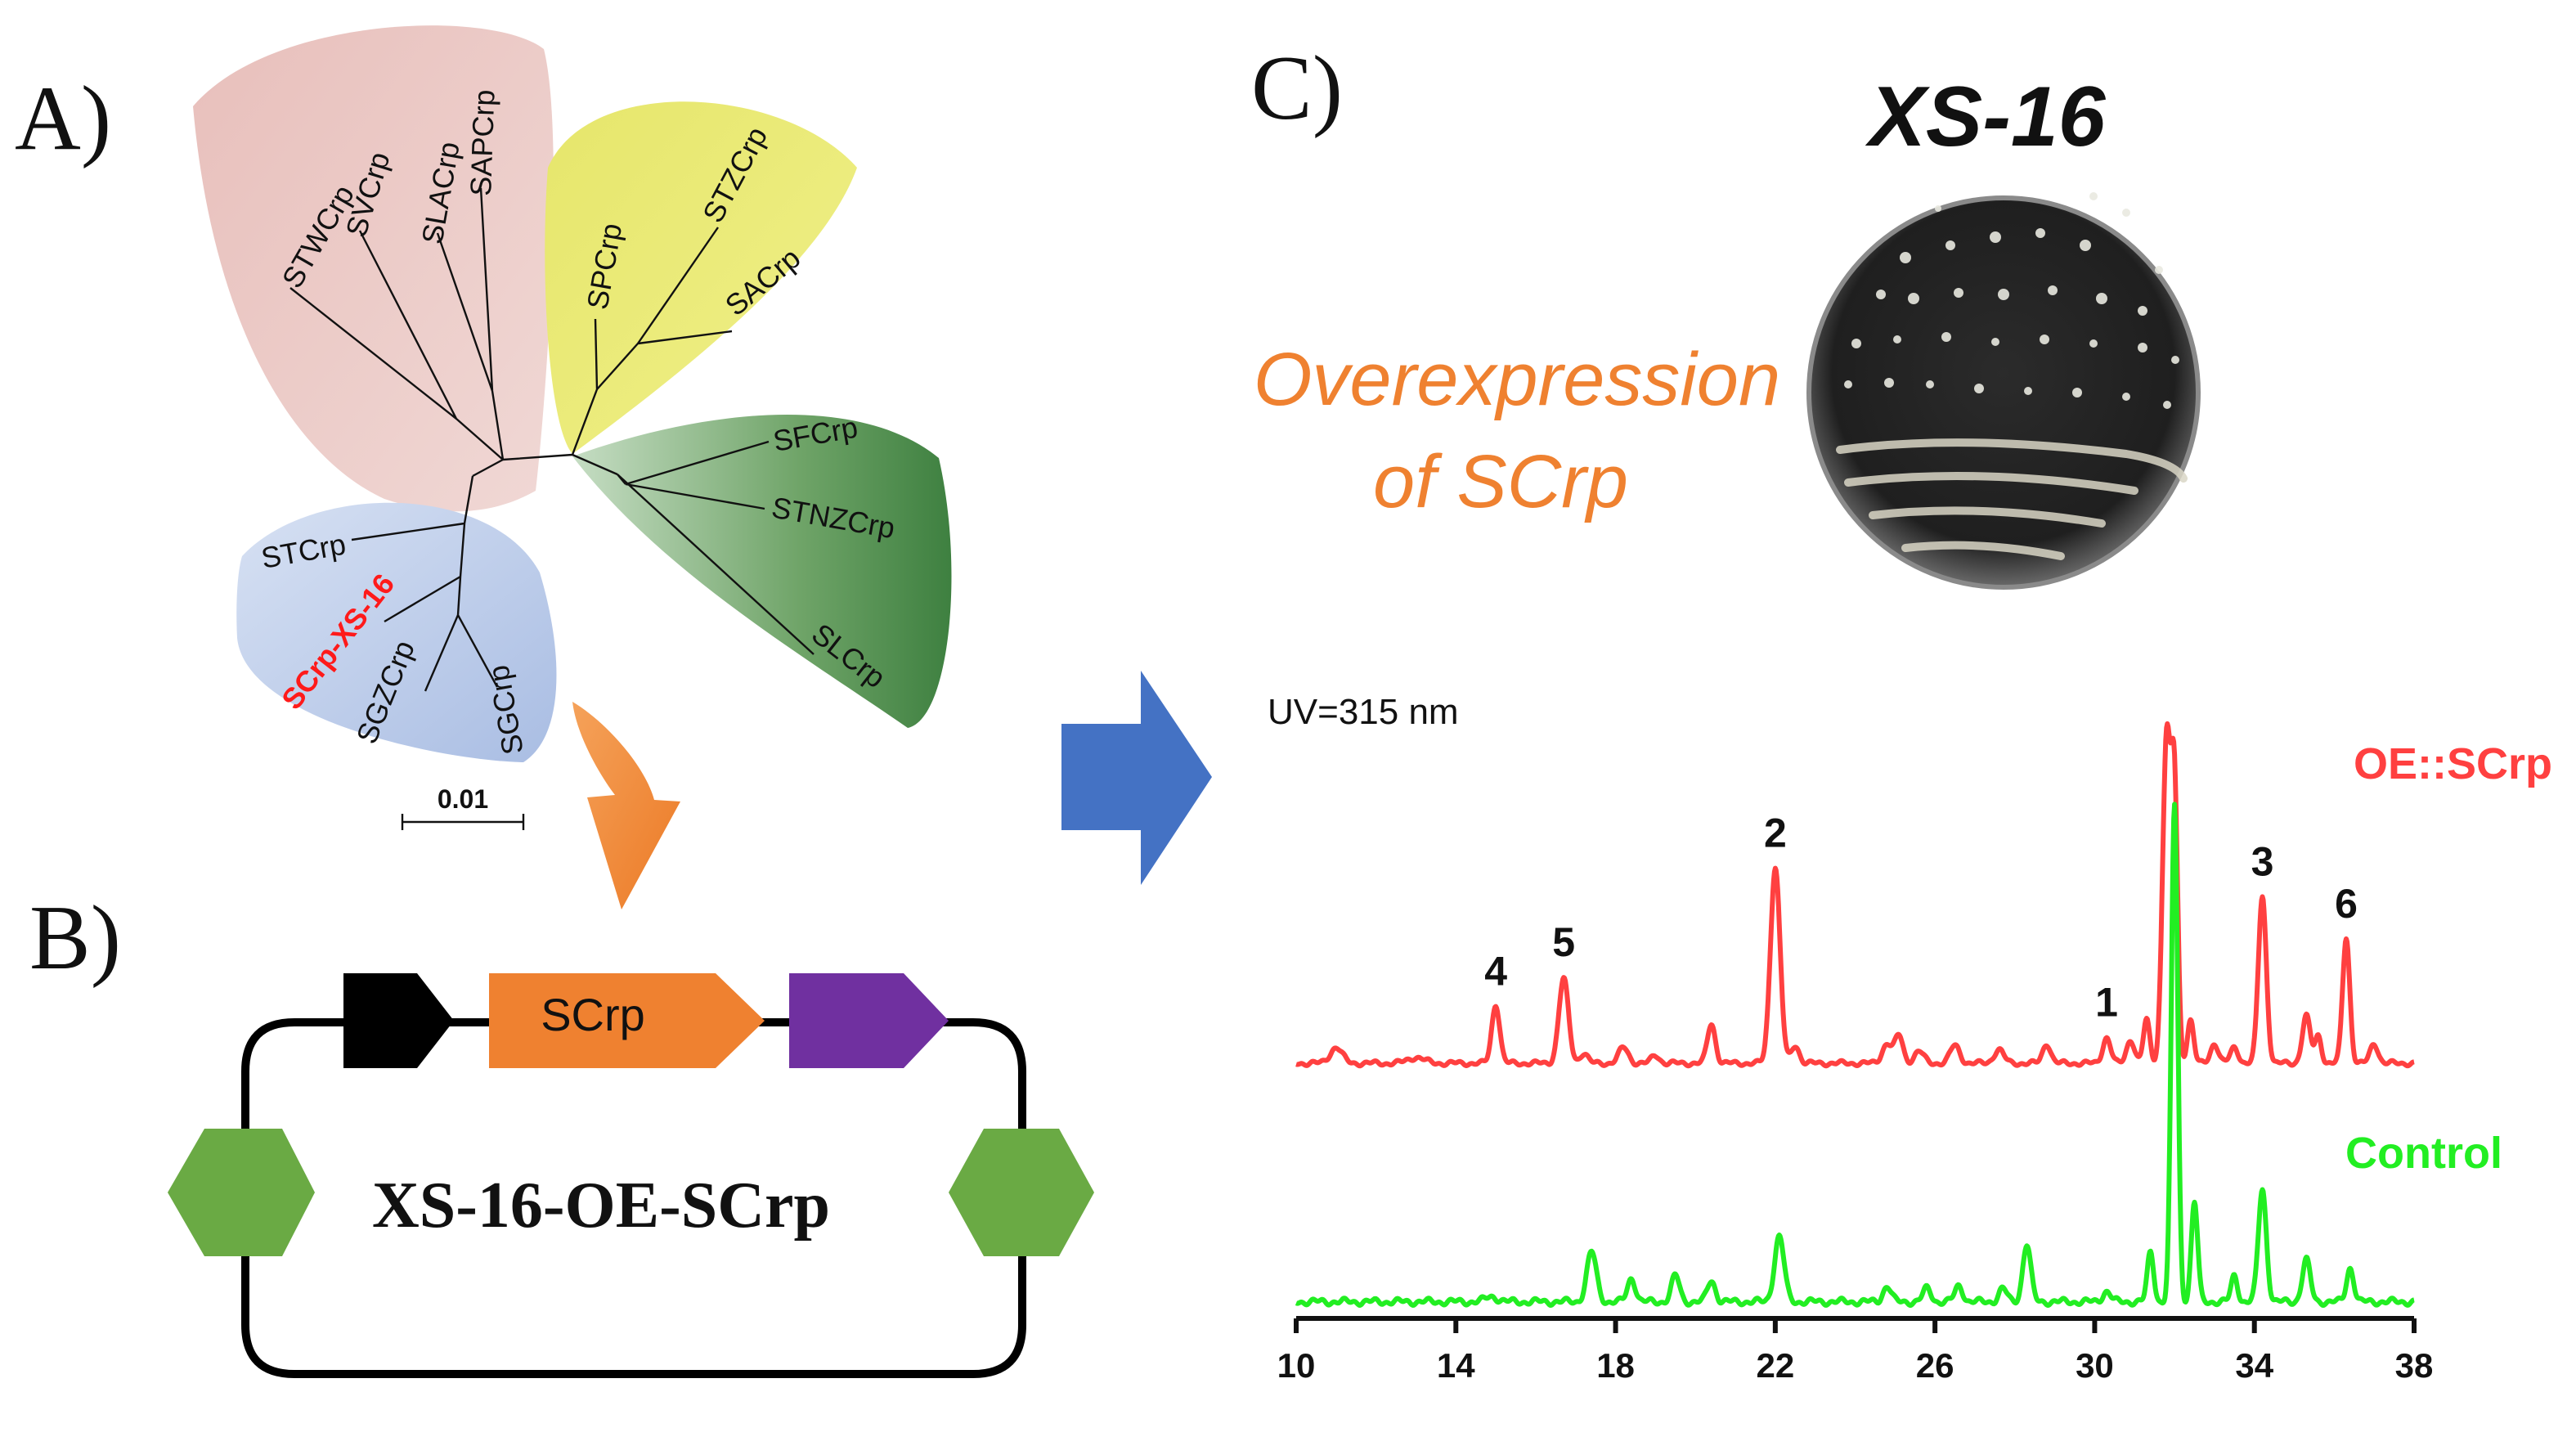 The height and width of the screenshot is (1437, 2576). I want to click on clade-yellow, so click(701, 277).